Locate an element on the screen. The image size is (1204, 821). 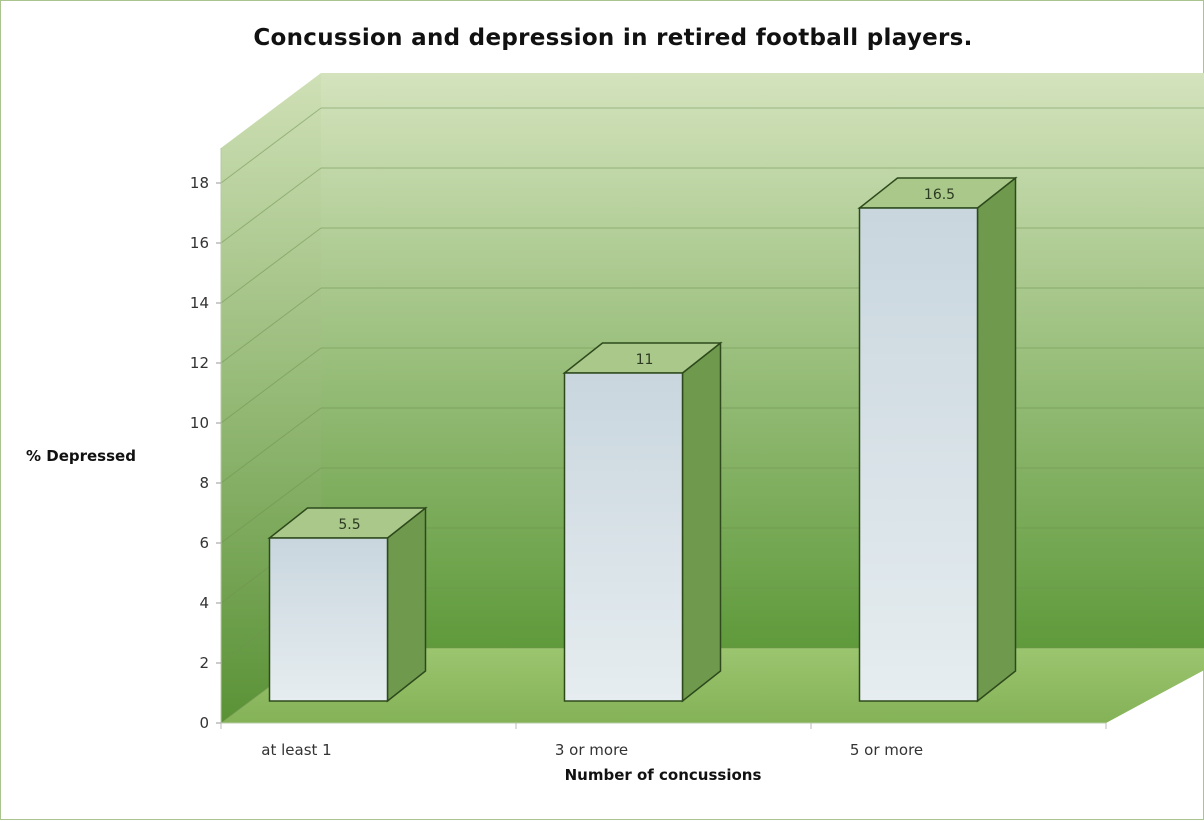
y-tick-label: 2 is located at coordinates (204, 663).